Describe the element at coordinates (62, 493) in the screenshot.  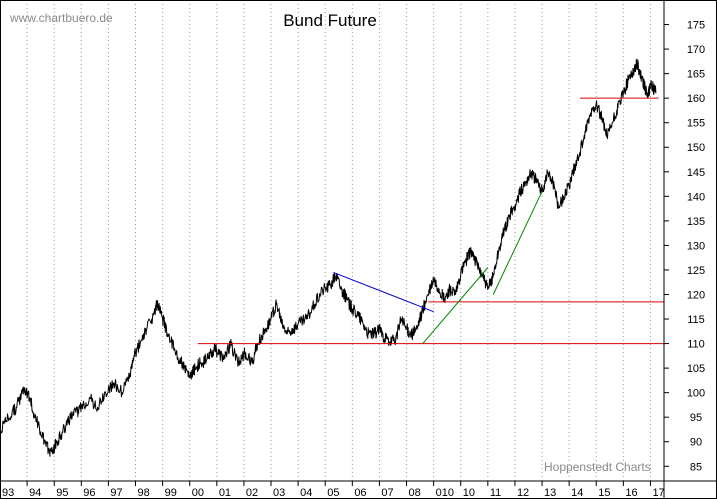
I see `x-tick-label-2: 95` at that location.